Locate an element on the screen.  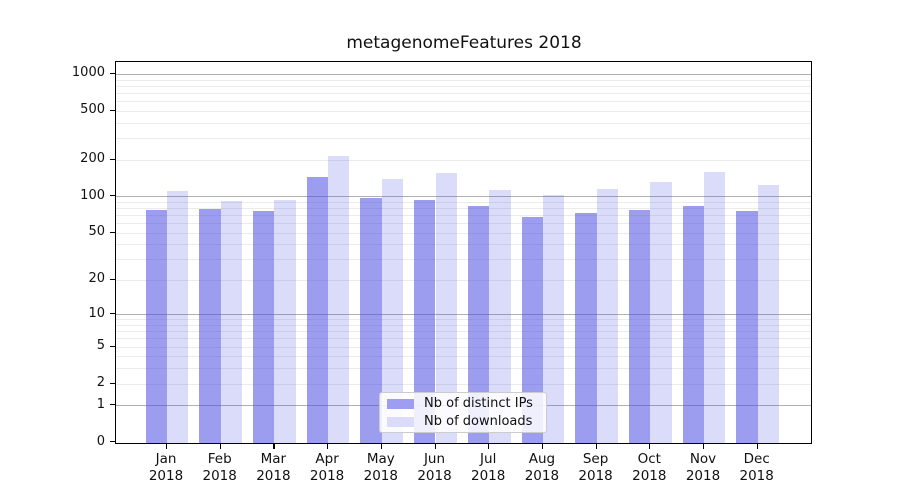
x-tick-label-apr: Apr 2018 is located at coordinates (327, 468).